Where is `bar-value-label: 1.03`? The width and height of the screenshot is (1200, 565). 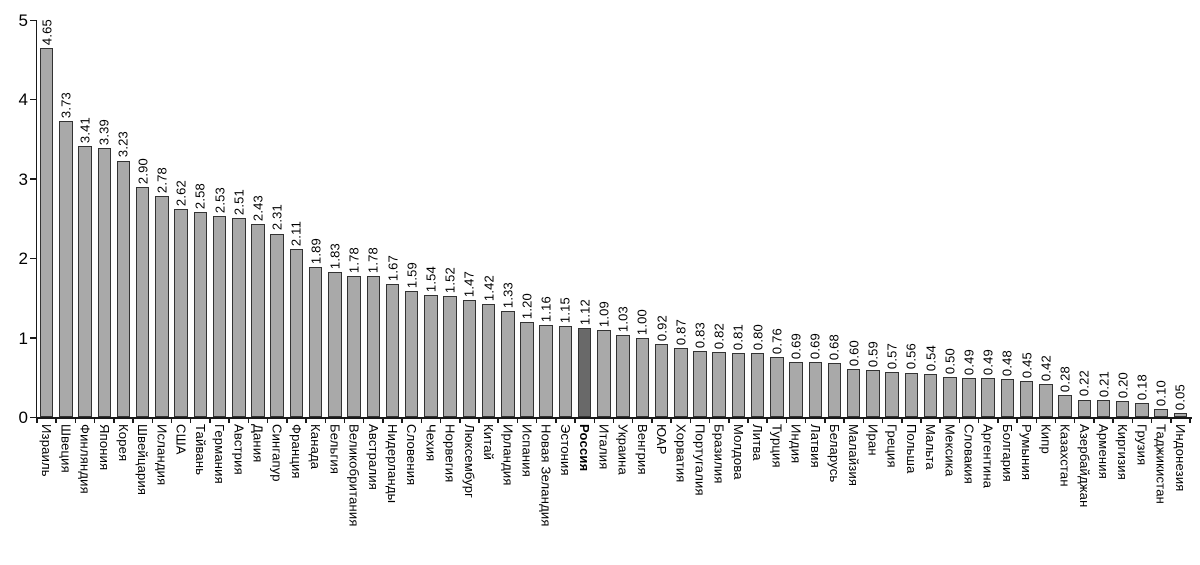 bar-value-label: 1.03 is located at coordinates (623, 319).